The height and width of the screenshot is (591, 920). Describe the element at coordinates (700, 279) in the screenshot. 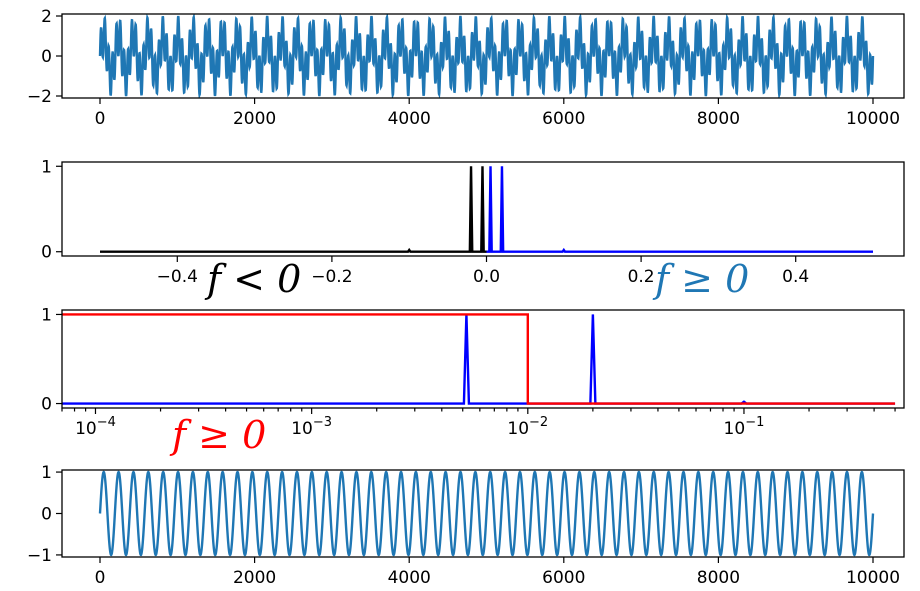

I see `p2-label-f-nonnegative: f ≥ 0` at that location.